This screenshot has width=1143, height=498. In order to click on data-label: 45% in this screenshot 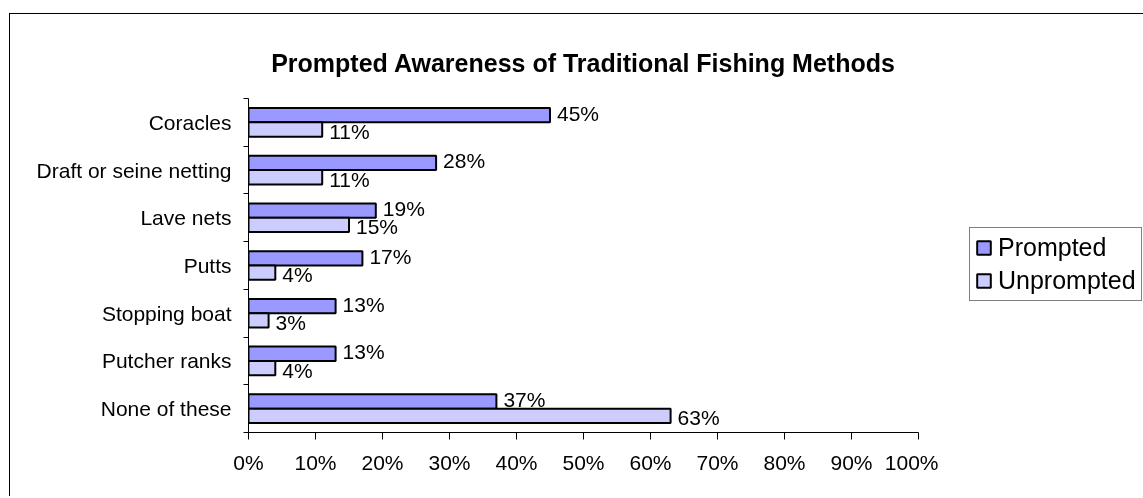, I will do `click(578, 113)`.